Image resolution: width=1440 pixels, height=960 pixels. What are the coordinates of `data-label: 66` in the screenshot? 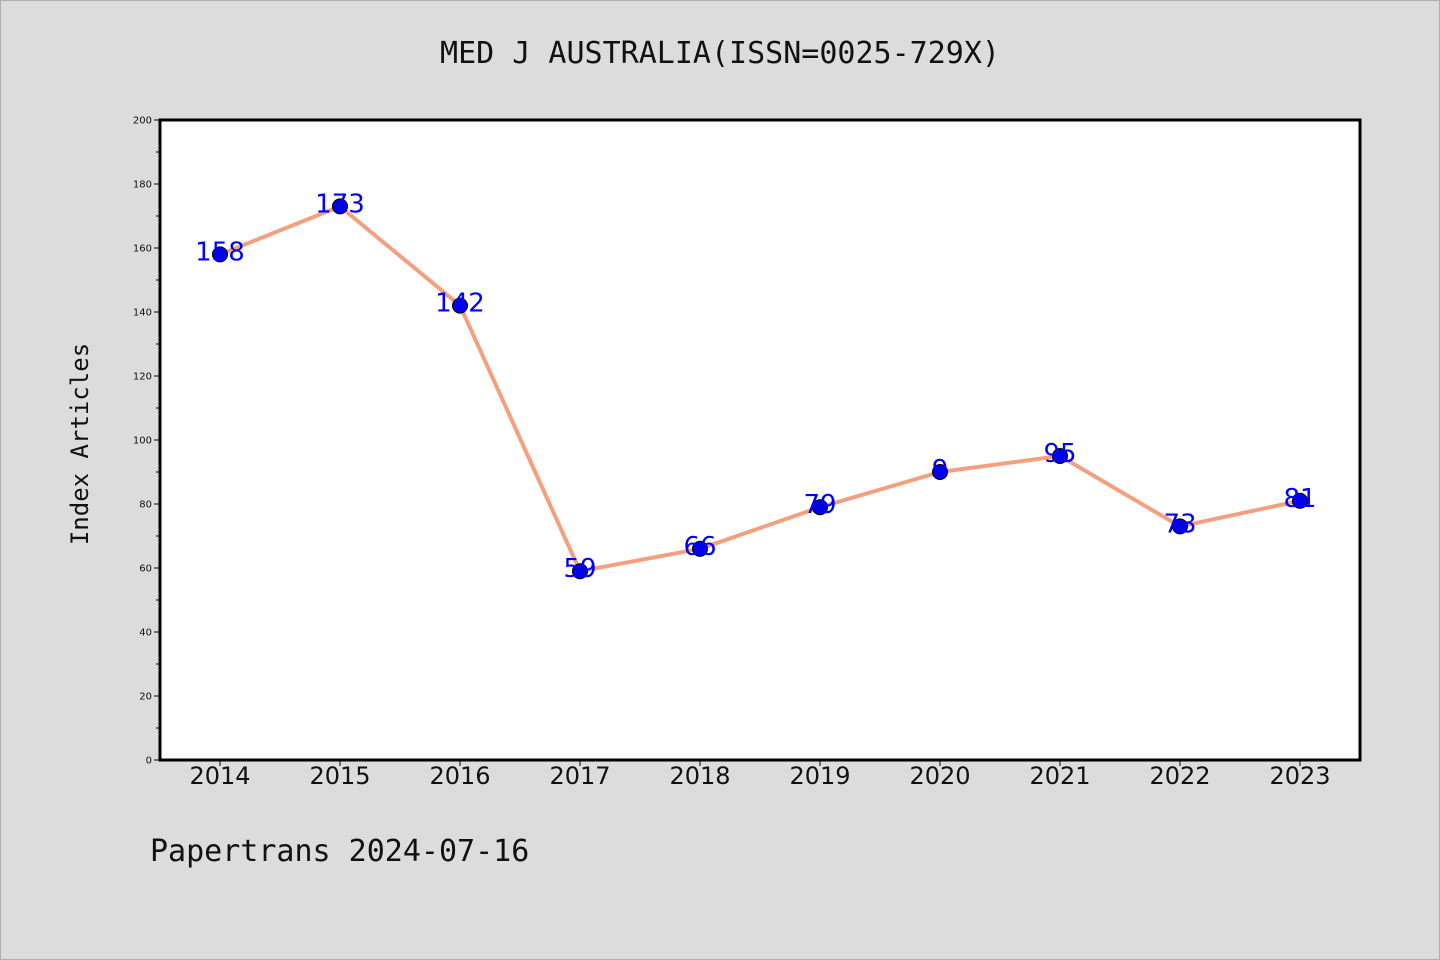 It's located at (699, 547).